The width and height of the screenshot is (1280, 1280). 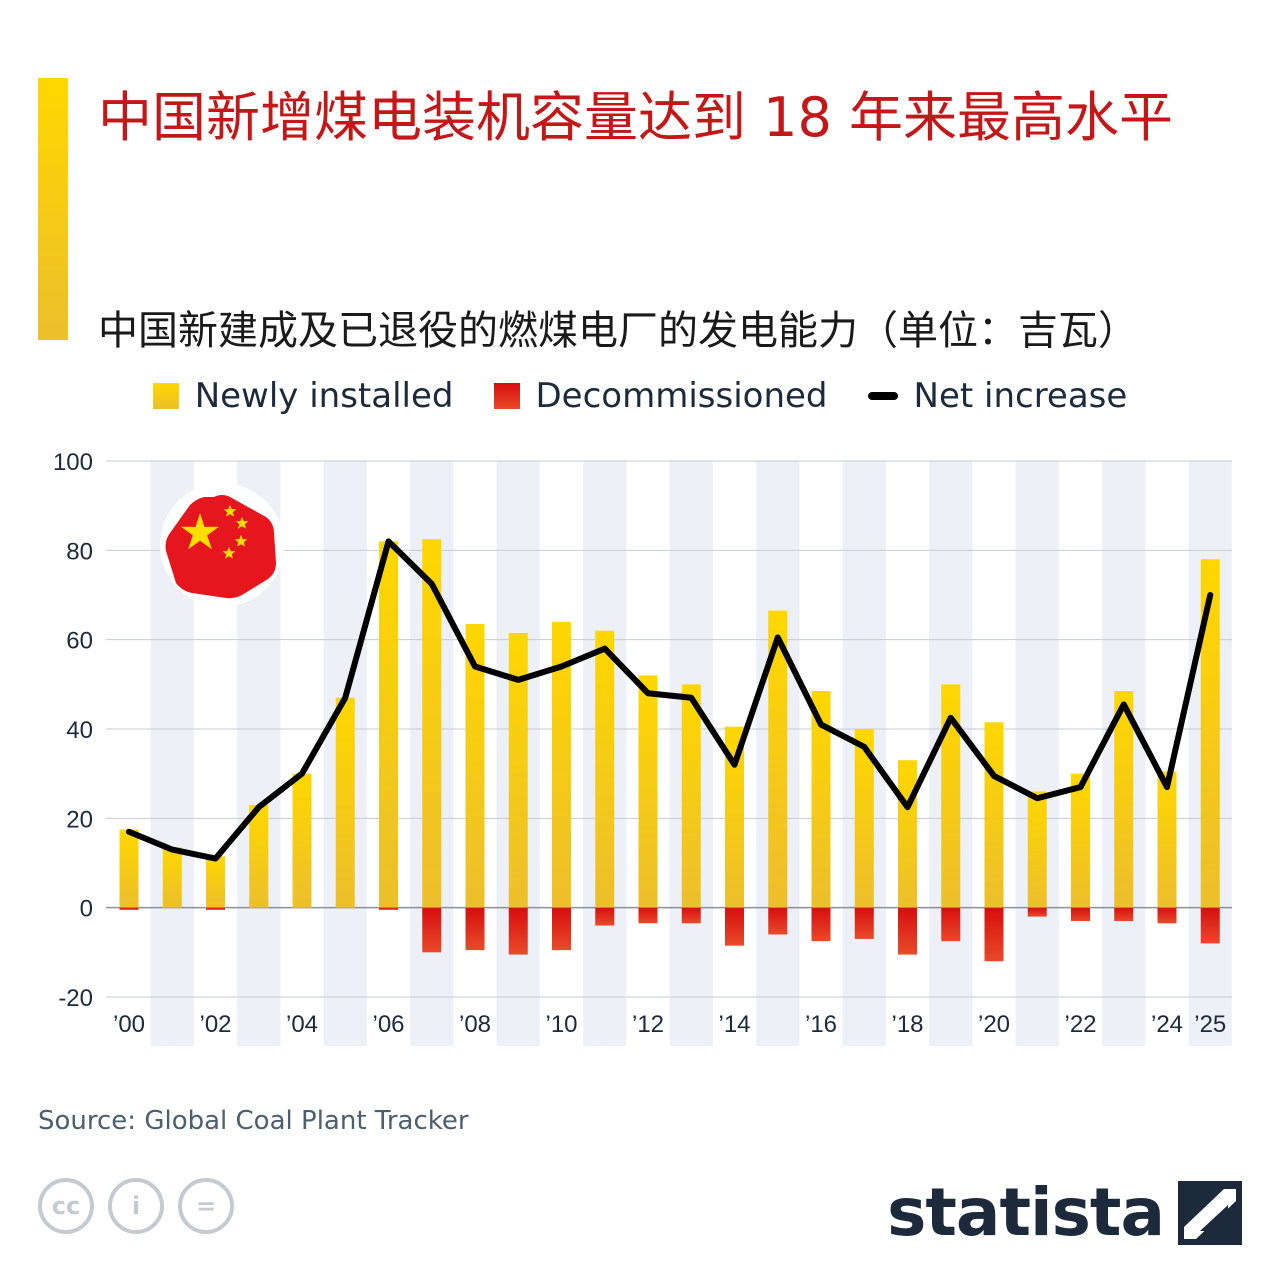 What do you see at coordinates (1020, 396) in the screenshot?
I see `legend-label-net-increase: Net increase` at bounding box center [1020, 396].